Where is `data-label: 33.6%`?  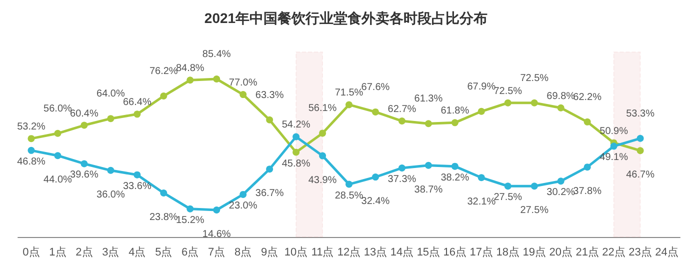
data-label: 33.6% is located at coordinates (137, 186).